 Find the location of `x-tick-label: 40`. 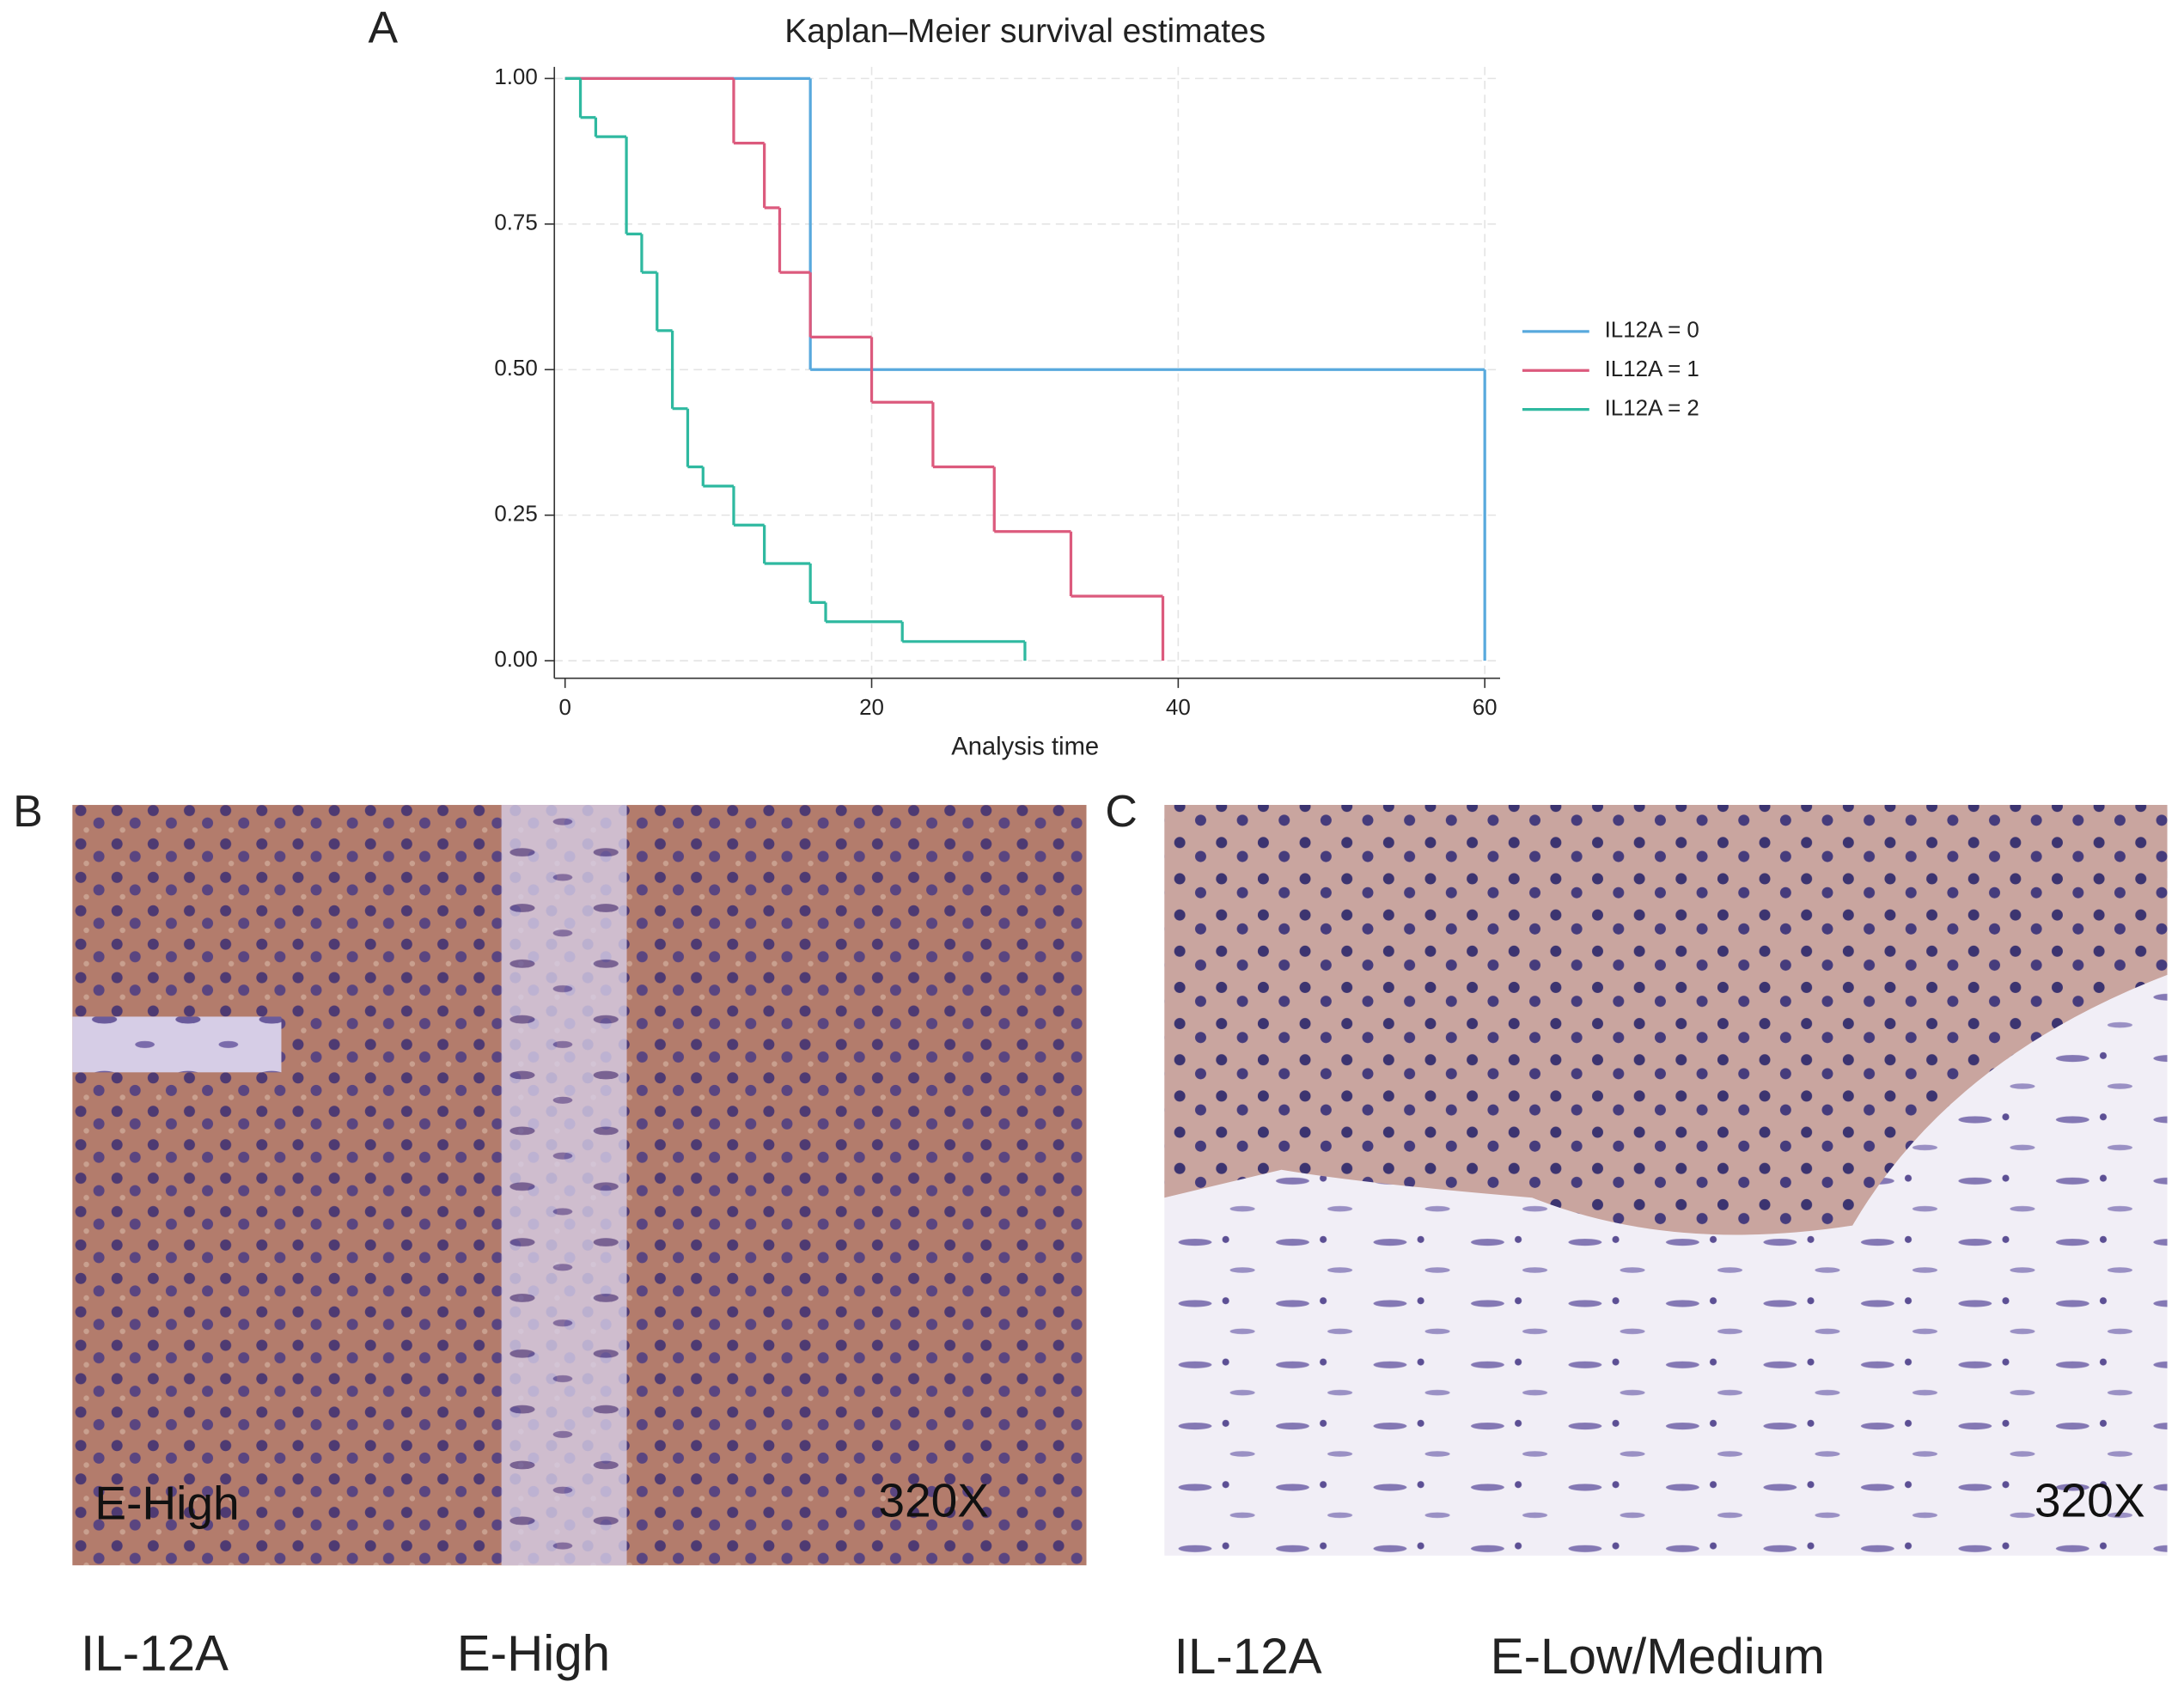

x-tick-label: 40 is located at coordinates (1178, 708).